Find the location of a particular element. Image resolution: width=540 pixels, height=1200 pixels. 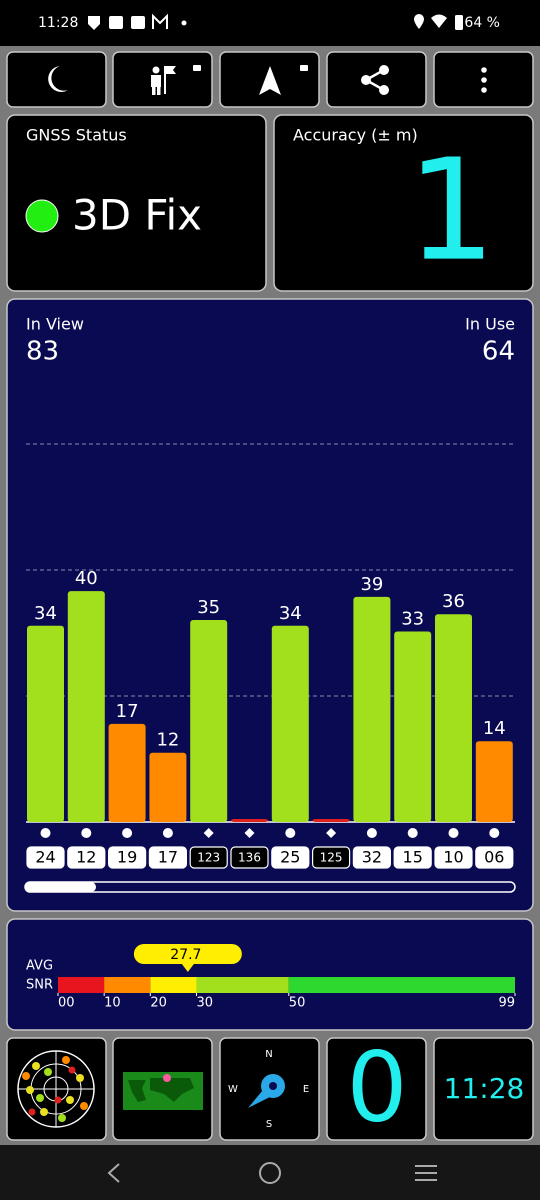

clock-tile is located at coordinates (483, 1089).